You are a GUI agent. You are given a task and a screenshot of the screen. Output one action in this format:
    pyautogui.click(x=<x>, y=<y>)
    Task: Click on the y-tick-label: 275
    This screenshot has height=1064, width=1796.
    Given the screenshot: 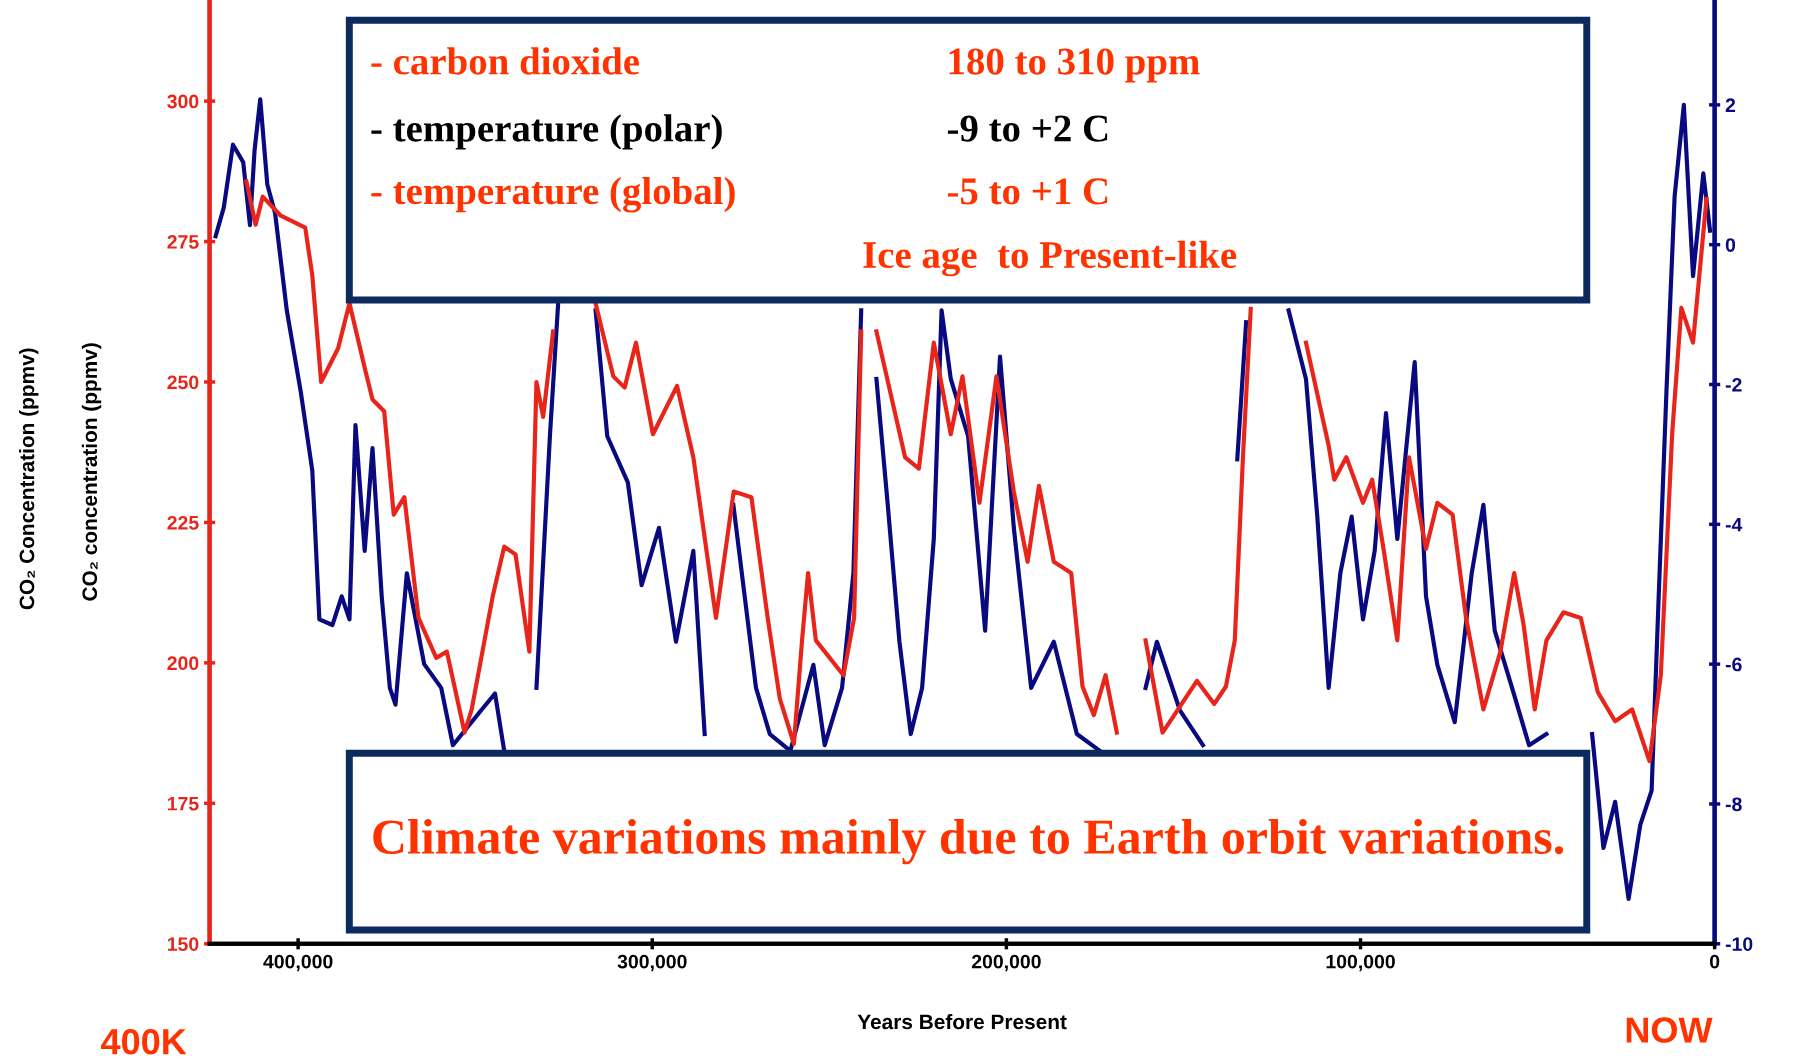 What is the action you would take?
    pyautogui.click(x=183, y=242)
    